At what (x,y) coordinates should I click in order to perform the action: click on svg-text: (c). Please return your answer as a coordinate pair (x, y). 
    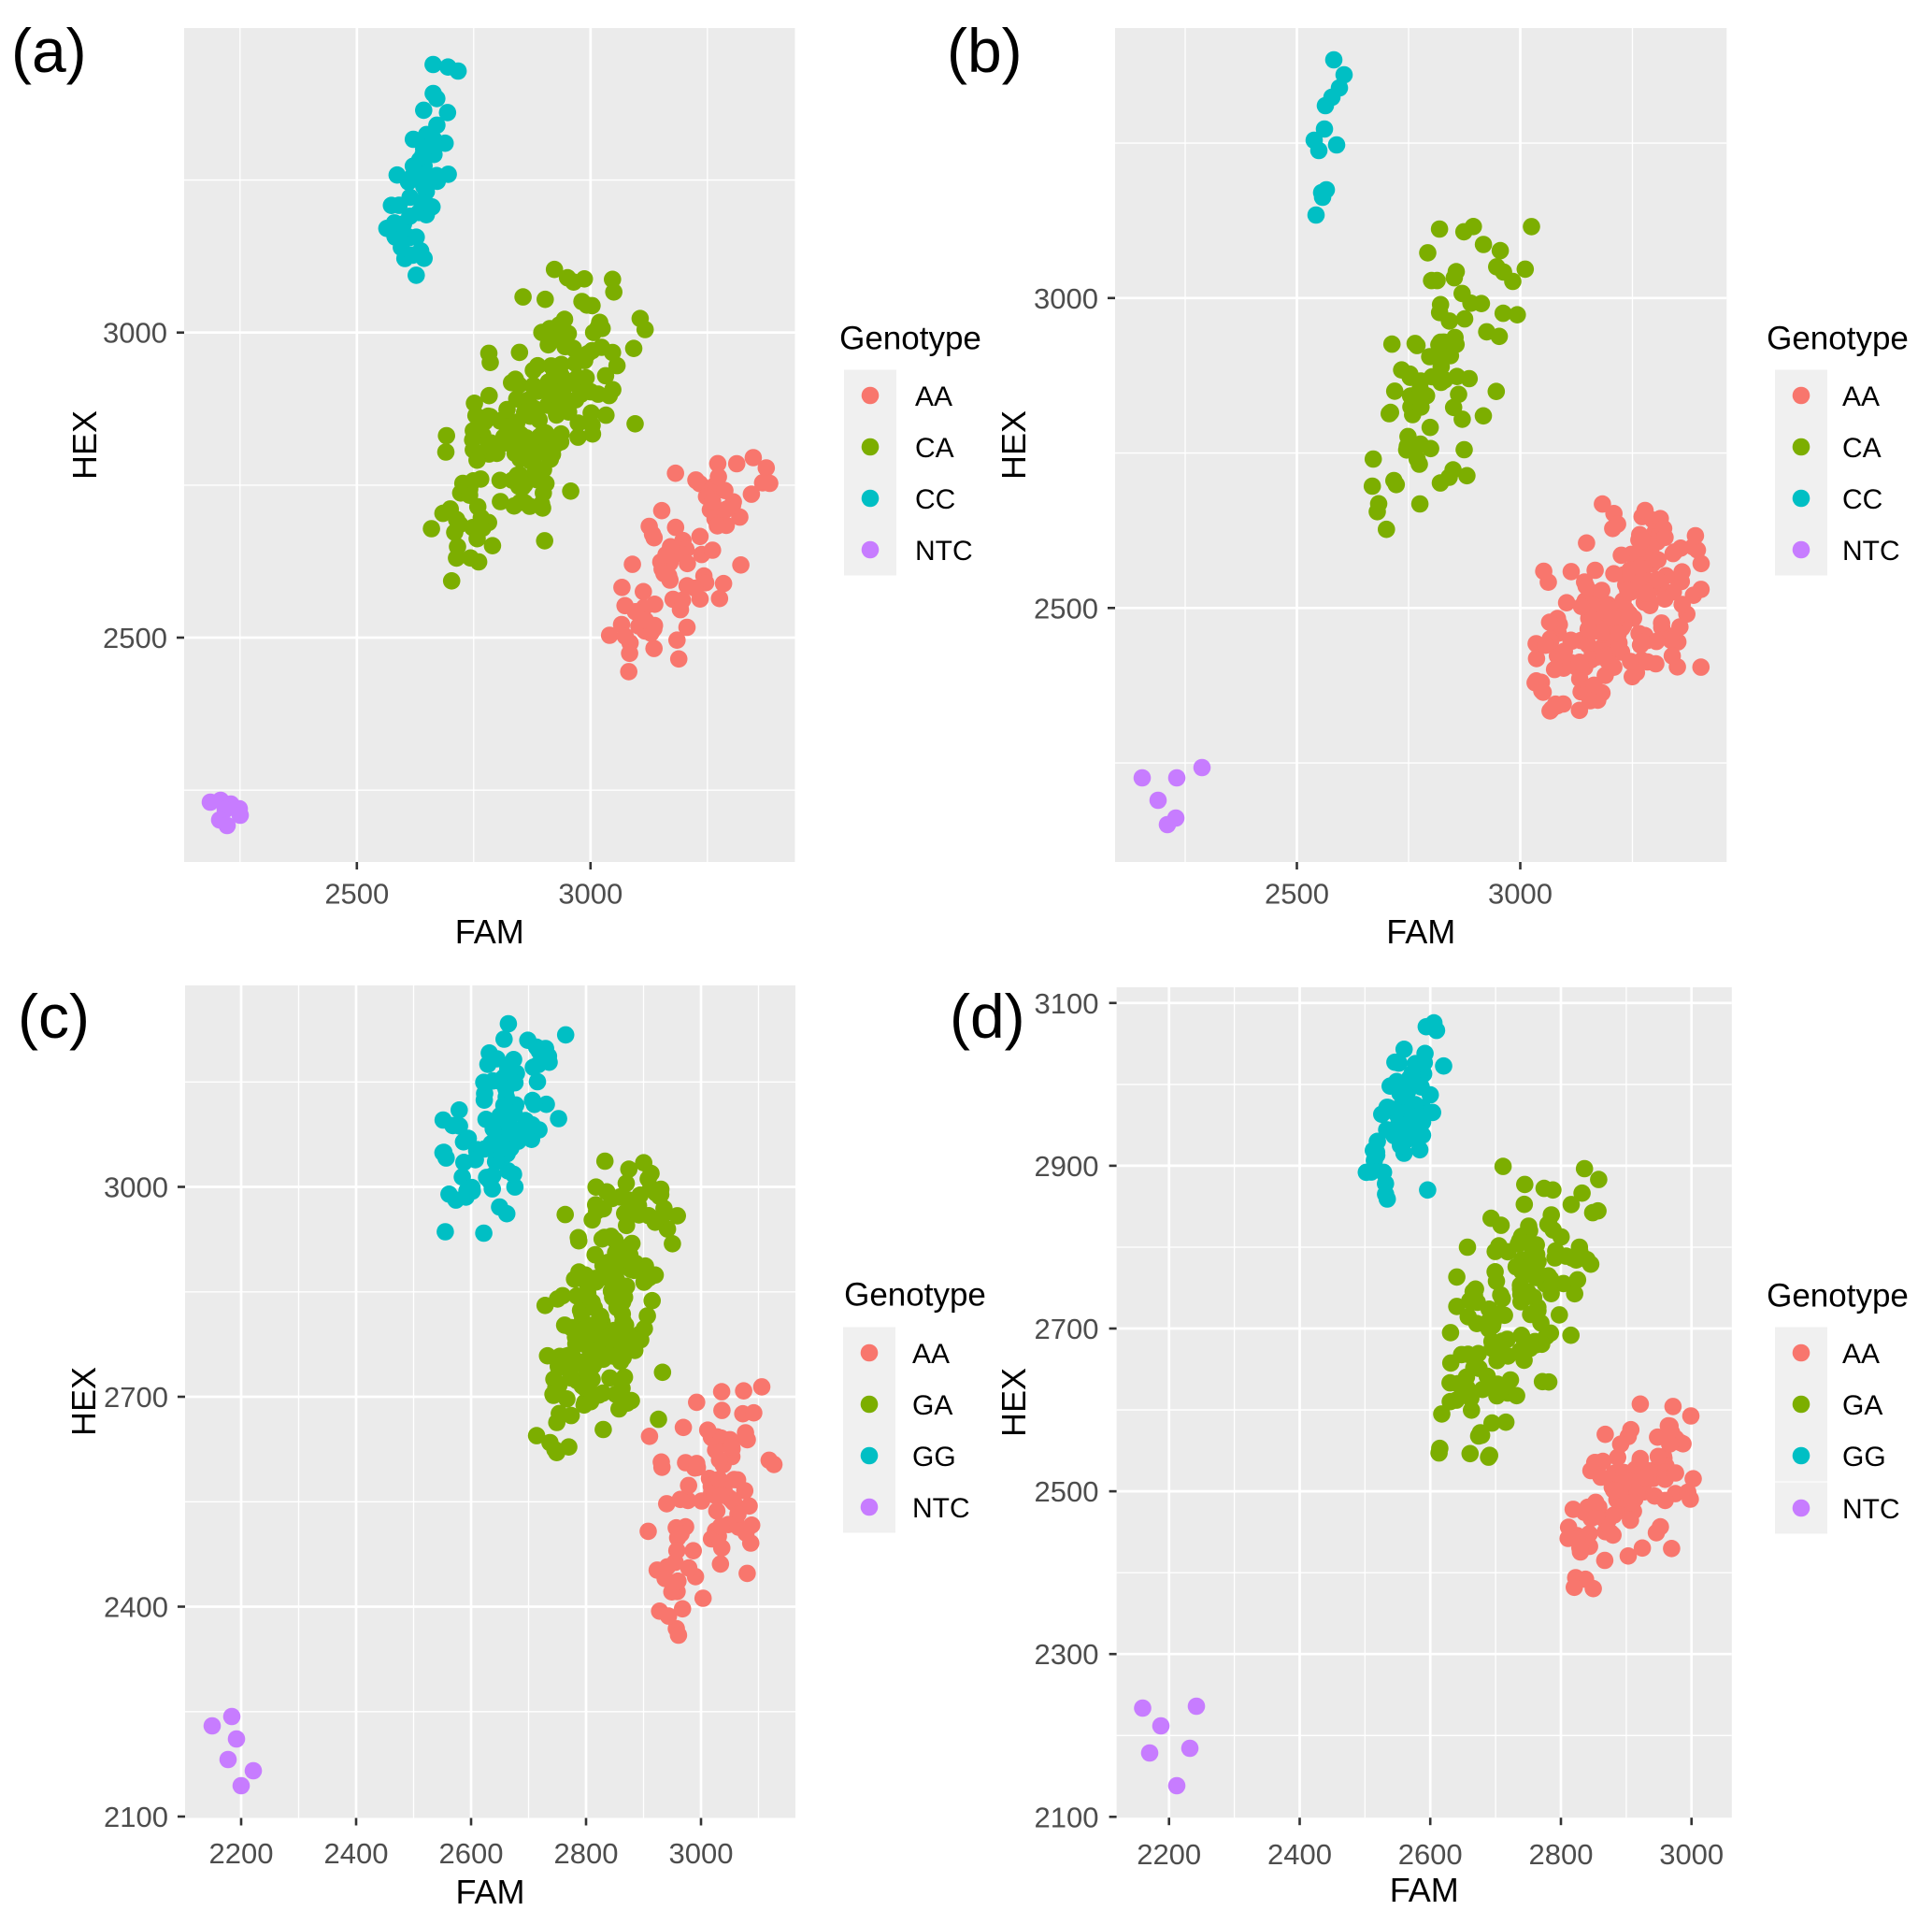
    Looking at the image, I should click on (54, 1017).